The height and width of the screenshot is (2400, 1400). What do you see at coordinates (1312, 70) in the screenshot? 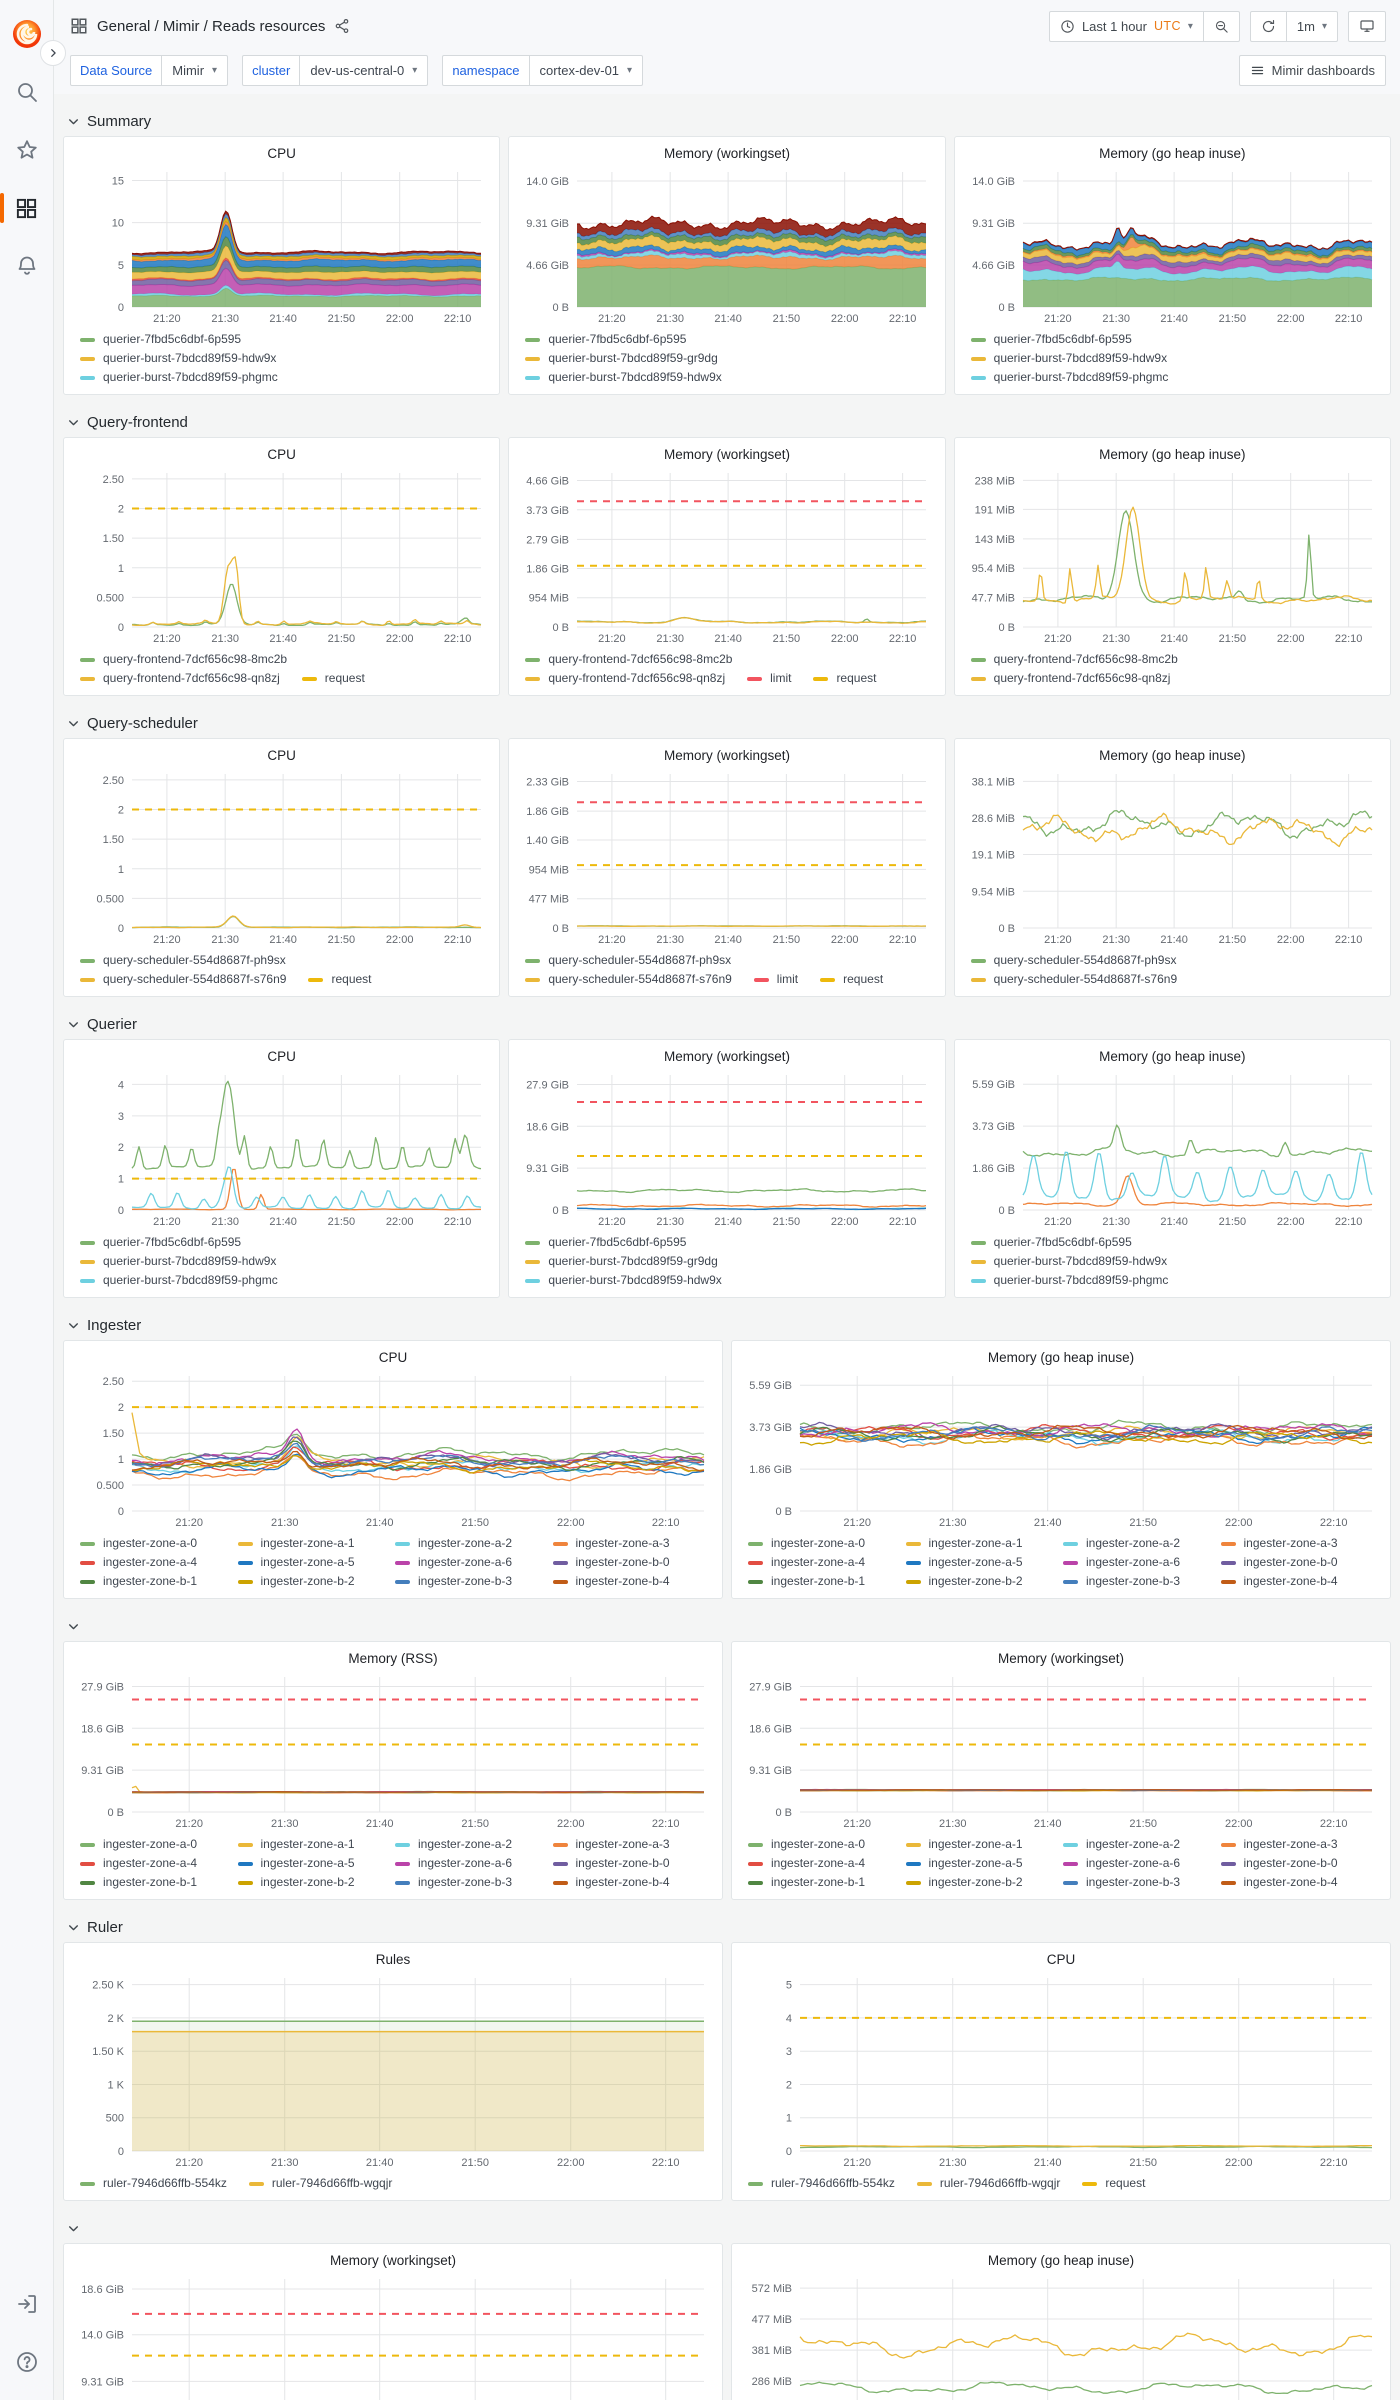
I see `mimir-dashboards-button: Mimir dashboards` at bounding box center [1312, 70].